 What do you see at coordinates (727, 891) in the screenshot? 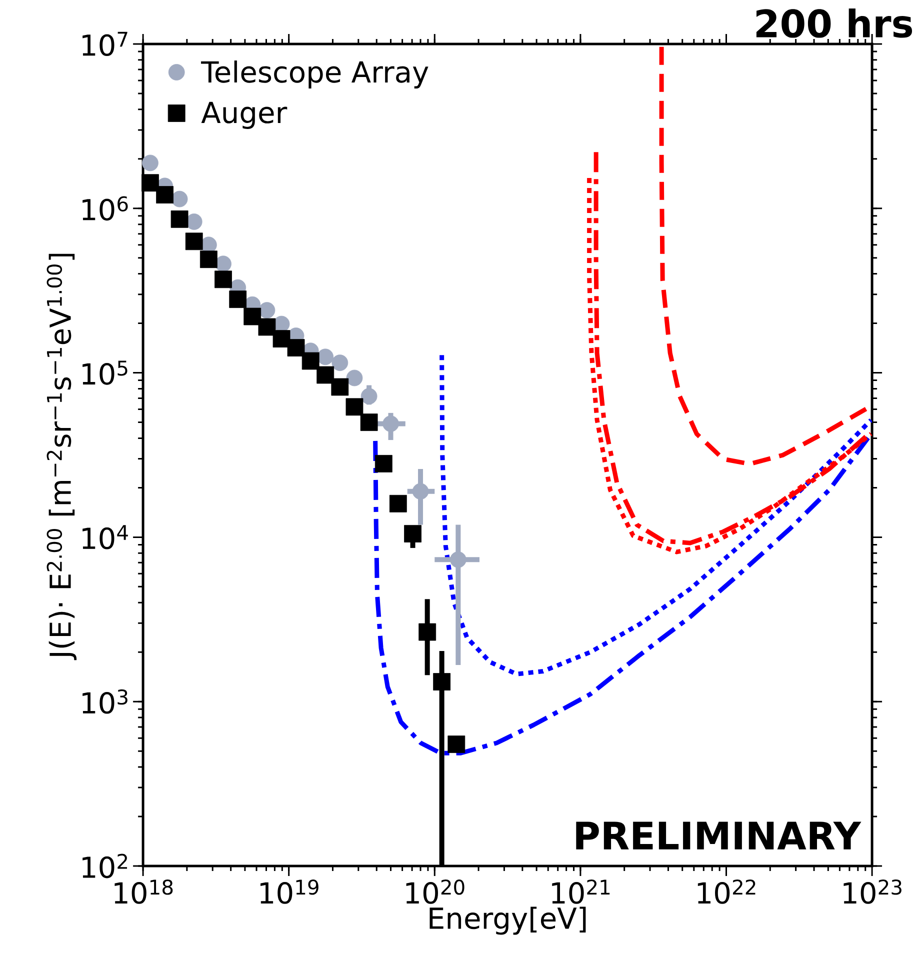
I see `x-tick-label: 10$^{22}$` at bounding box center [727, 891].